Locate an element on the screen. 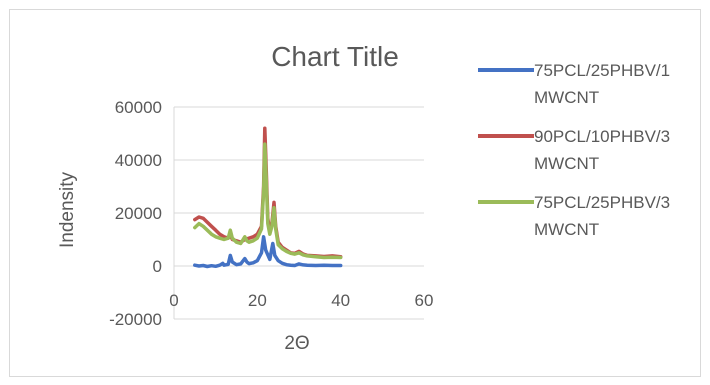  legend-label: 75PCL/25PHBV/3 is located at coordinates (602, 202).